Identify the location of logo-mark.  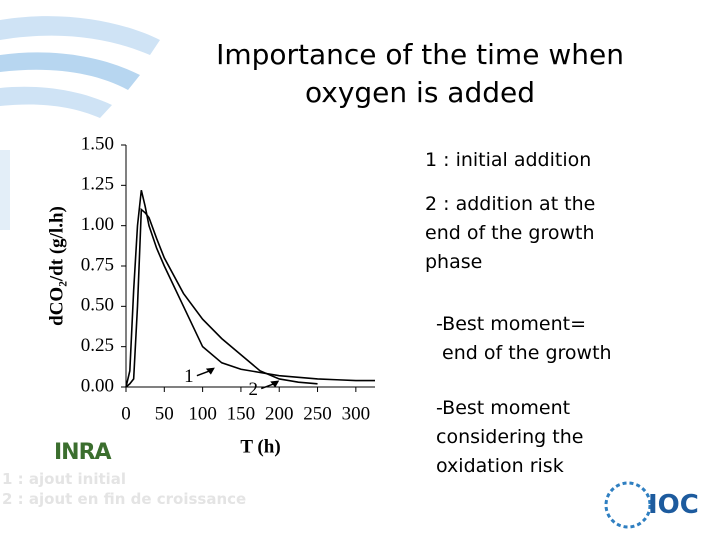
(628, 505).